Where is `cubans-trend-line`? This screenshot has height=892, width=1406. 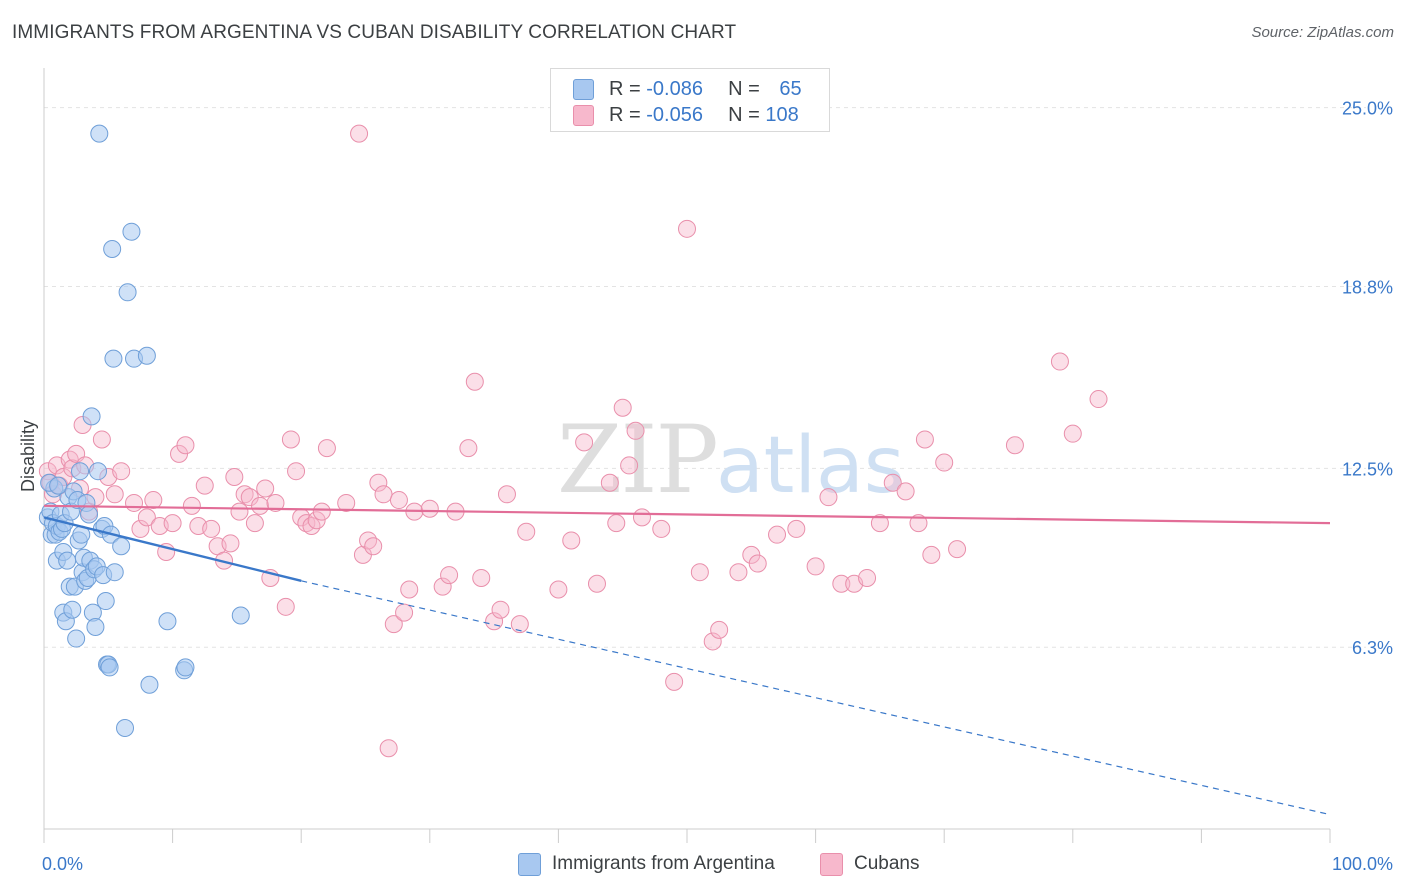 cubans-trend-line is located at coordinates (687, 514).